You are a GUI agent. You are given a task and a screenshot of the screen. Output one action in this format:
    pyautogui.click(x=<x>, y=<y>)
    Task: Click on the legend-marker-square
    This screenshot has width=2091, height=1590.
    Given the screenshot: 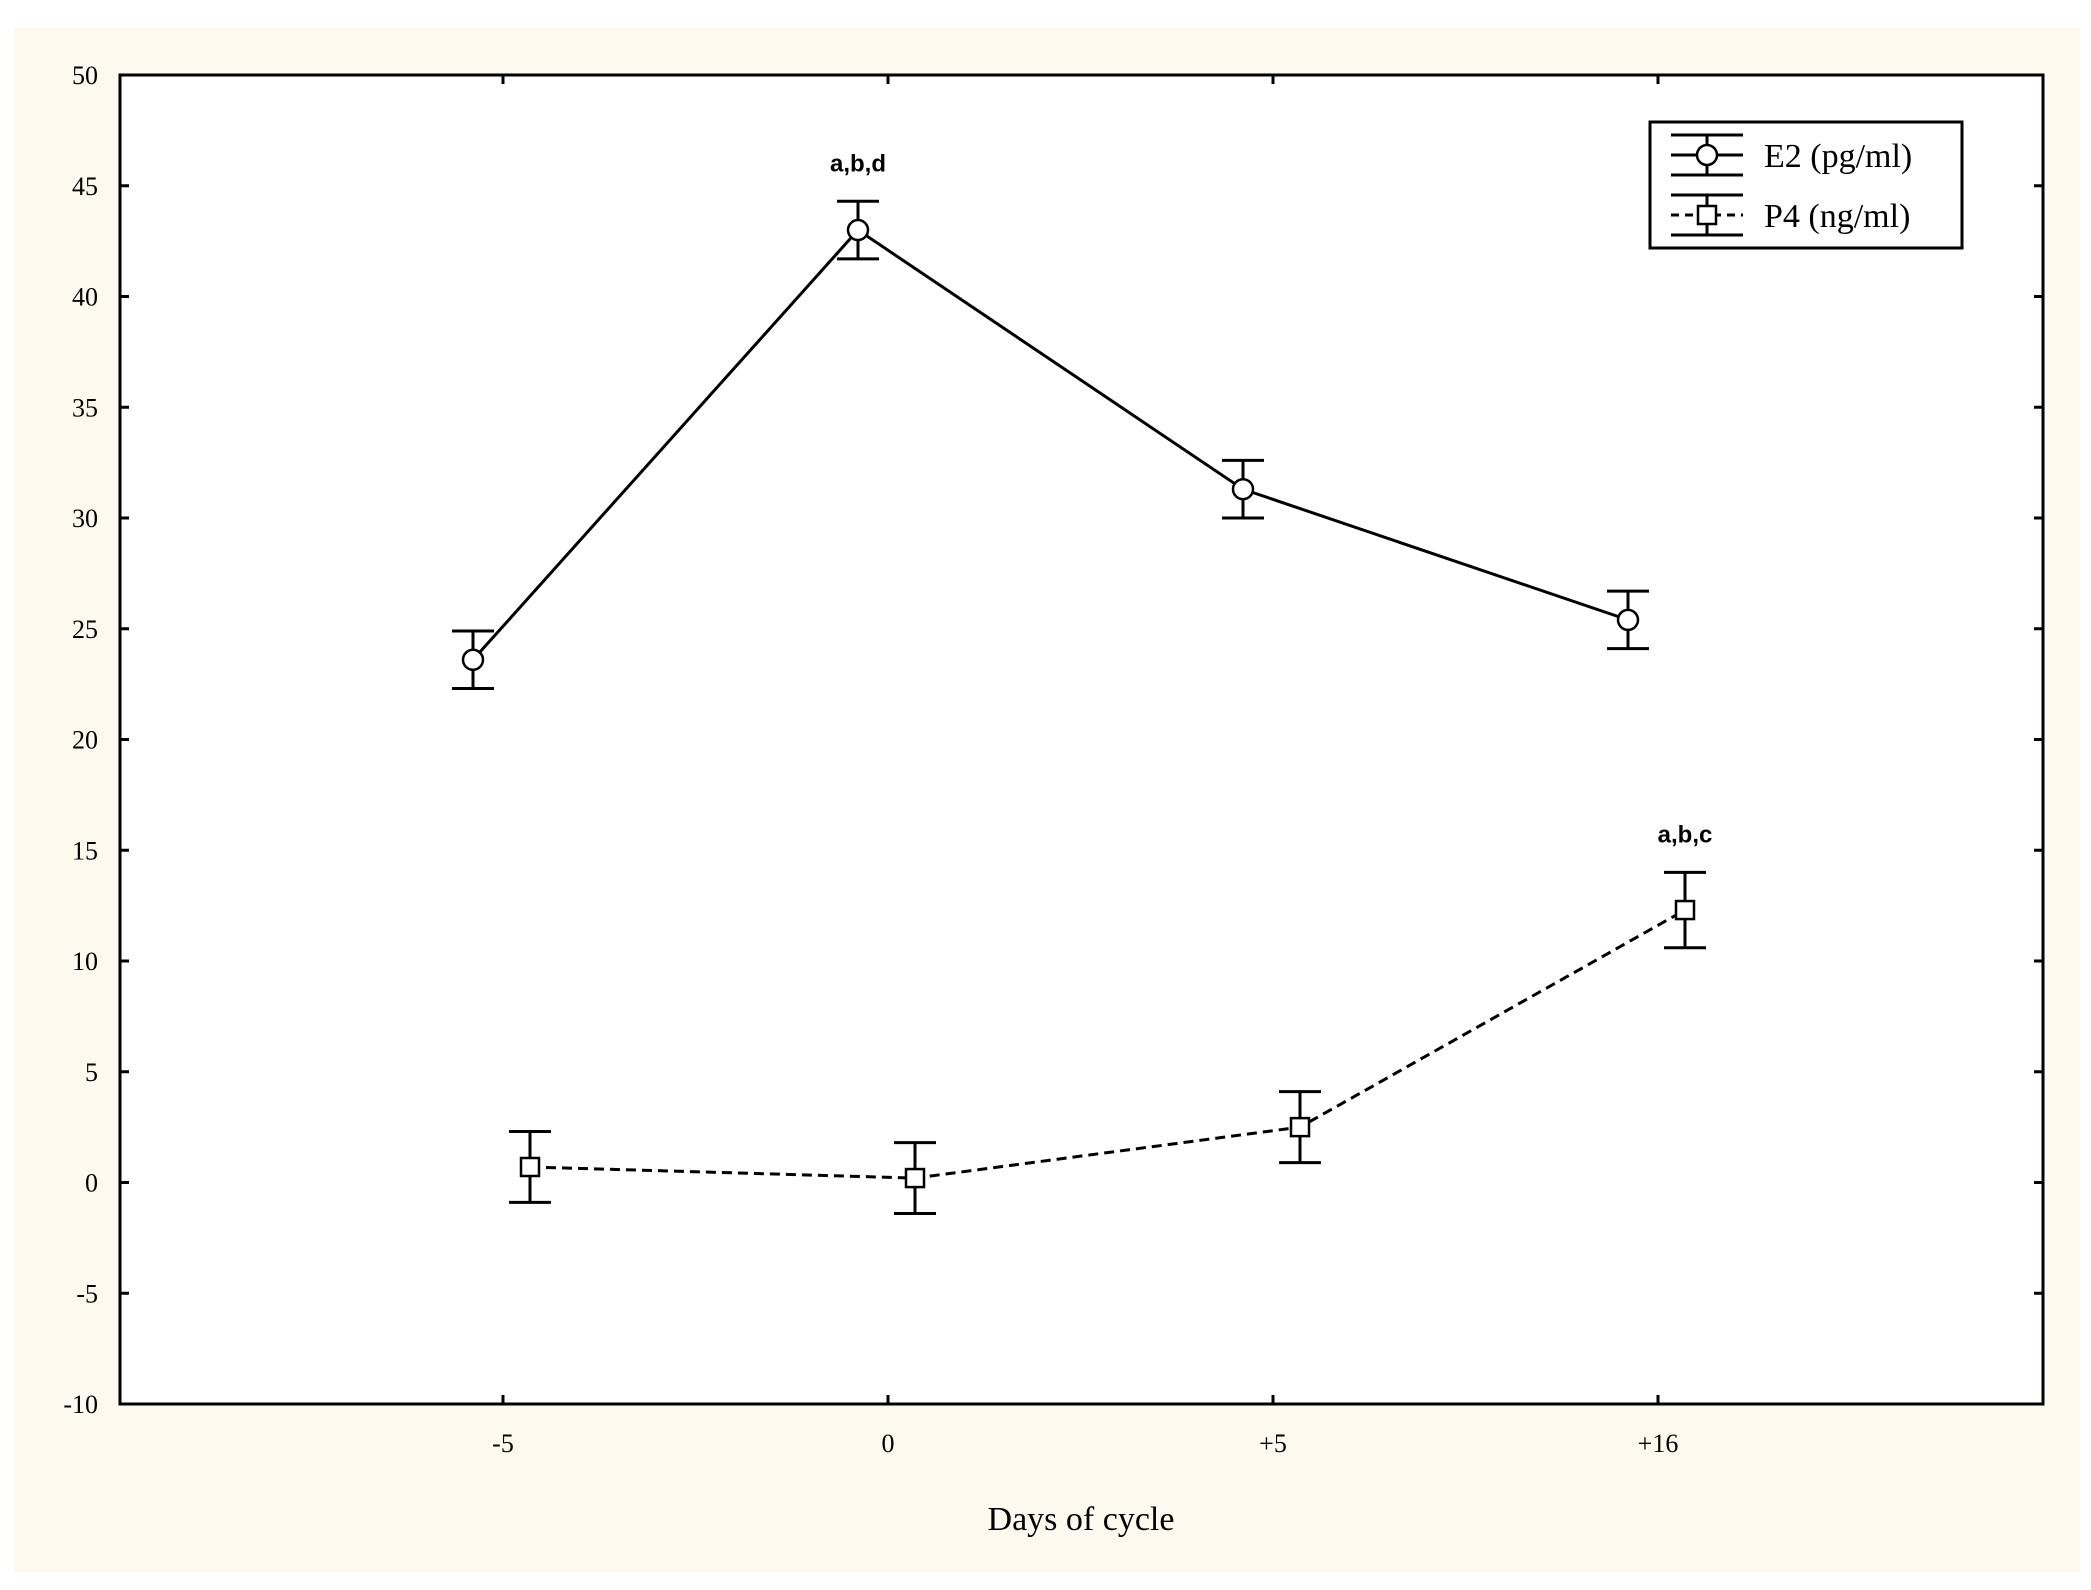 What is the action you would take?
    pyautogui.click(x=1707, y=215)
    